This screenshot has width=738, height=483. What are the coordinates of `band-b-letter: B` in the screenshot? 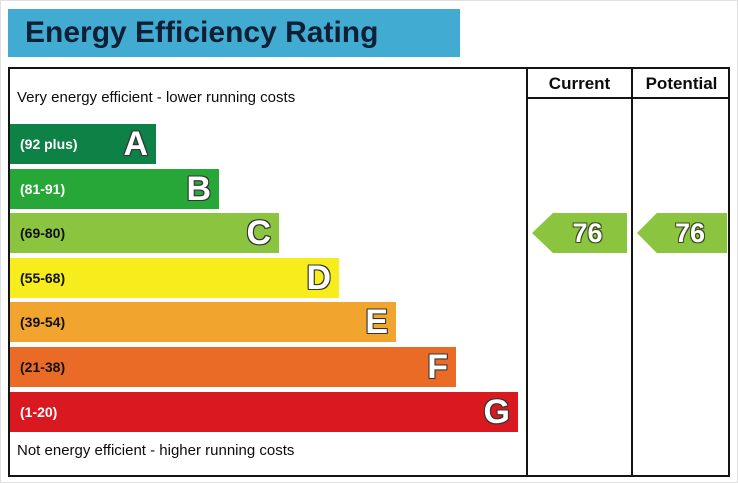 It's located at (198, 189).